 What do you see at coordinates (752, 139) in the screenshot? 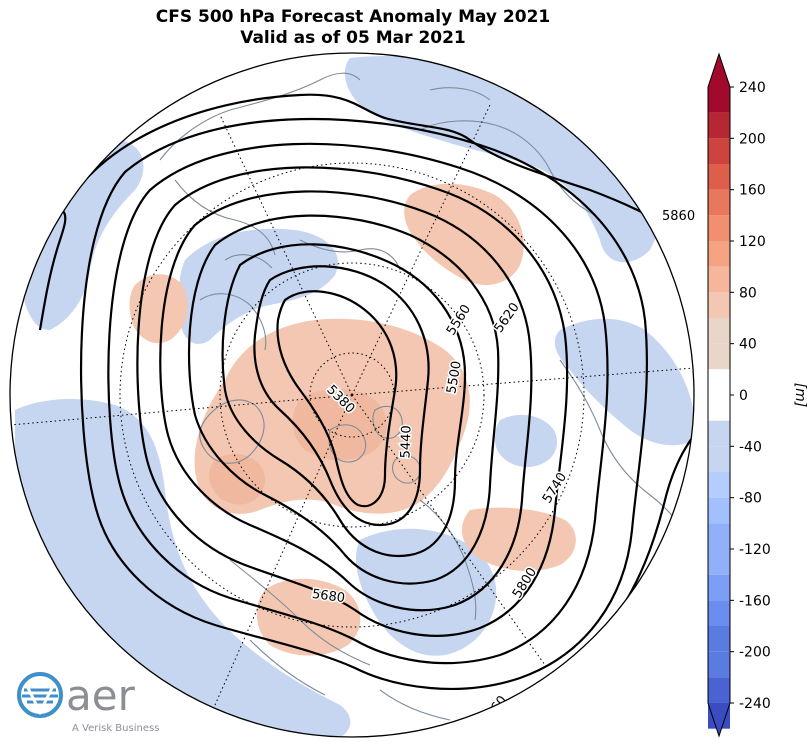
I see `colorbar-tick-label-1: 200` at bounding box center [752, 139].